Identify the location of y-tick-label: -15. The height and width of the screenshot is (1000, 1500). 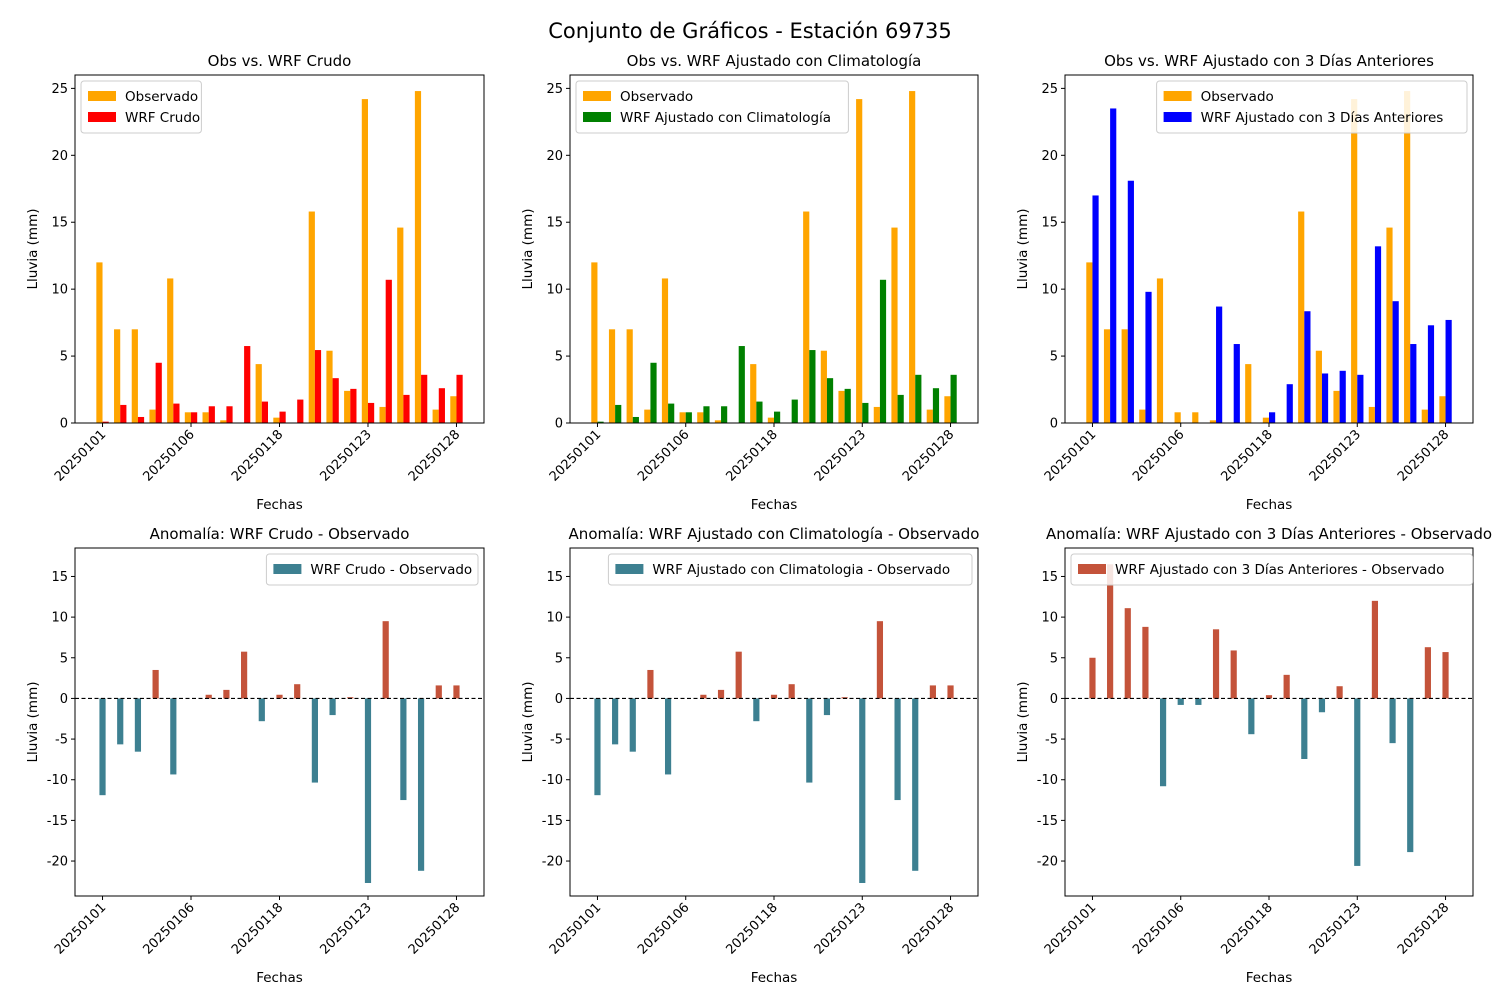
(552, 821).